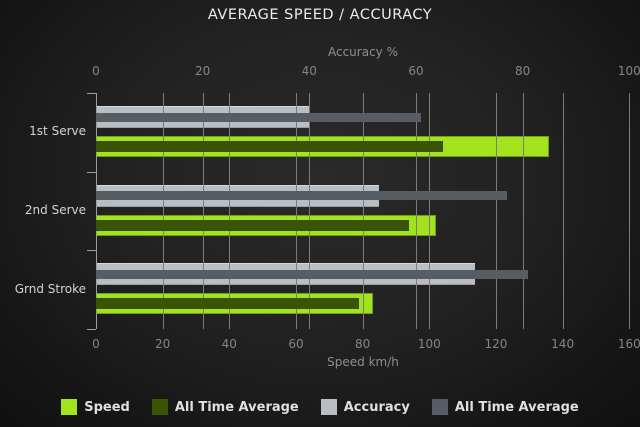 Image resolution: width=640 pixels, height=427 pixels. What do you see at coordinates (563, 344) in the screenshot?
I see `bottom-axis-tick-140: 140` at bounding box center [563, 344].